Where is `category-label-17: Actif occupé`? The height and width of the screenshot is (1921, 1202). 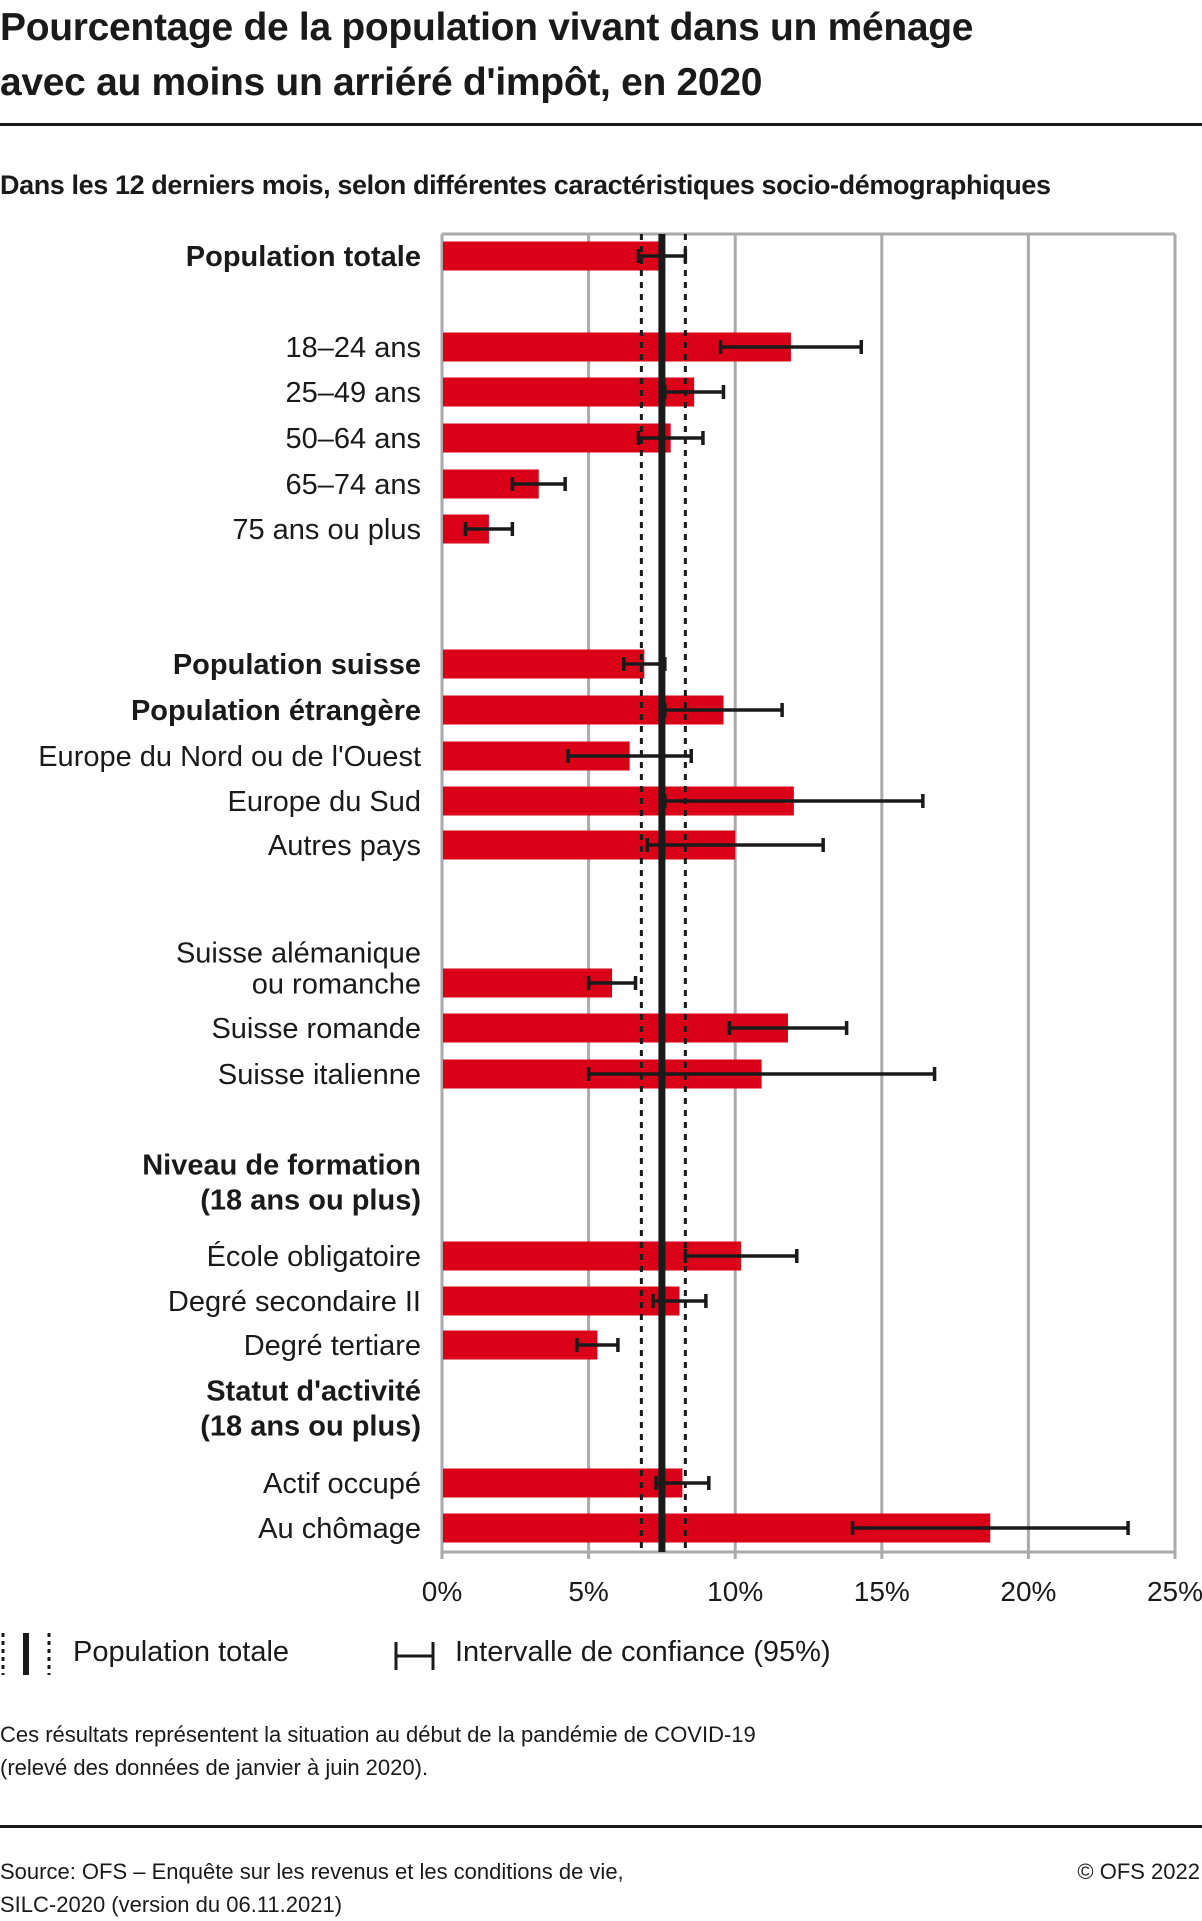
category-label-17: Actif occupé is located at coordinates (342, 1484).